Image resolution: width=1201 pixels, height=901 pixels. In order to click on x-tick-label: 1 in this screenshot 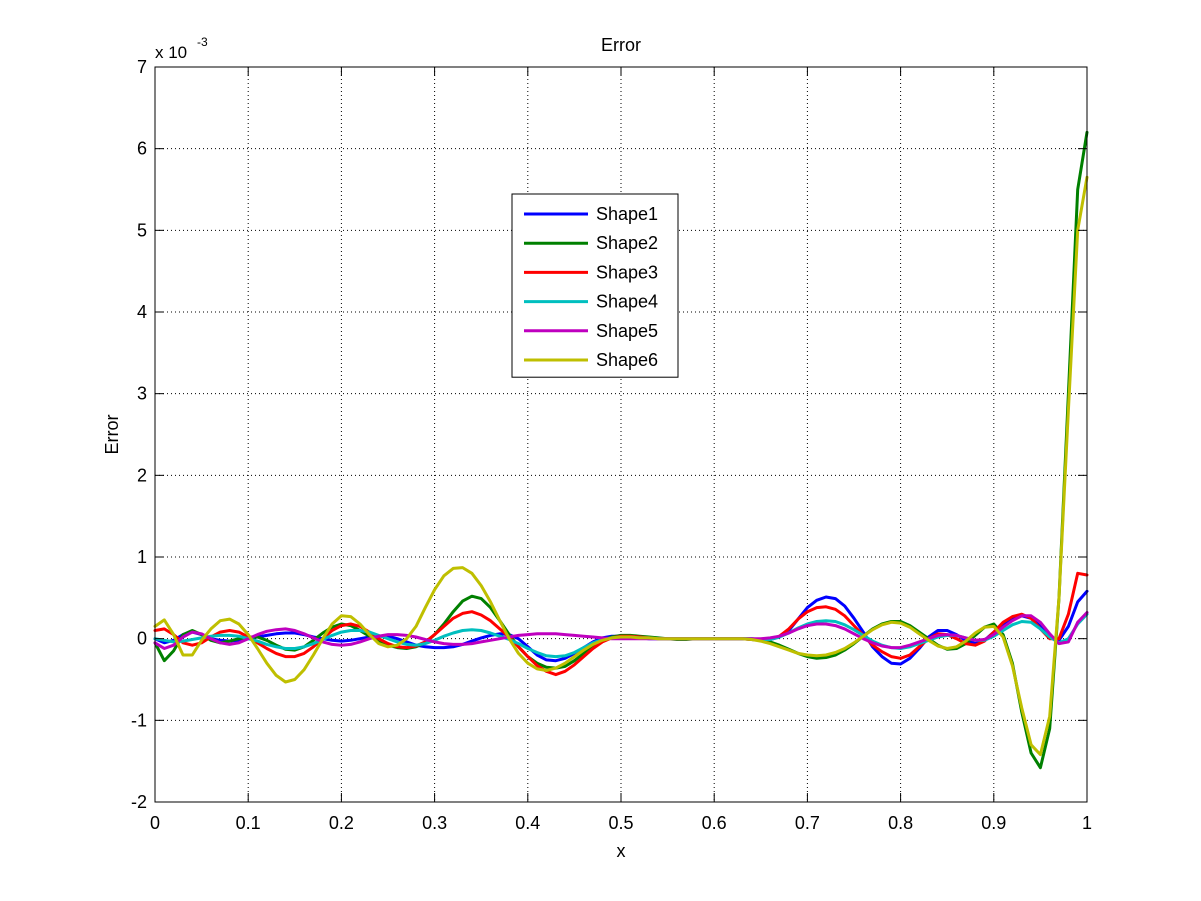, I will do `click(1087, 823)`.